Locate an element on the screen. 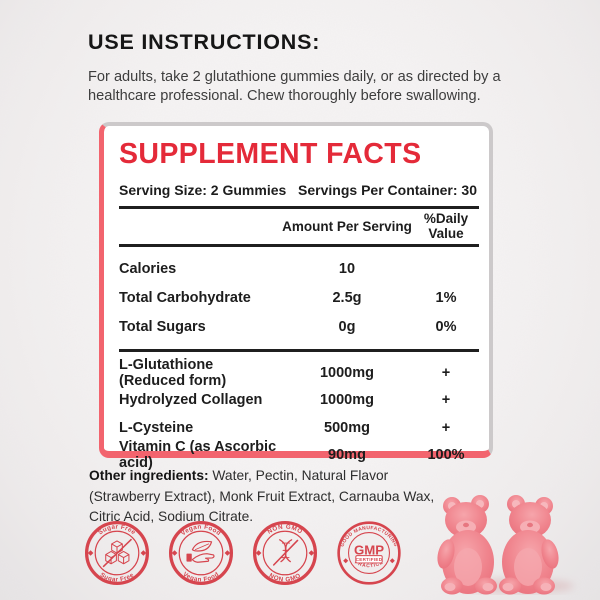  non-gmo-badge: NON GMO NON GMO is located at coordinates (285, 553).